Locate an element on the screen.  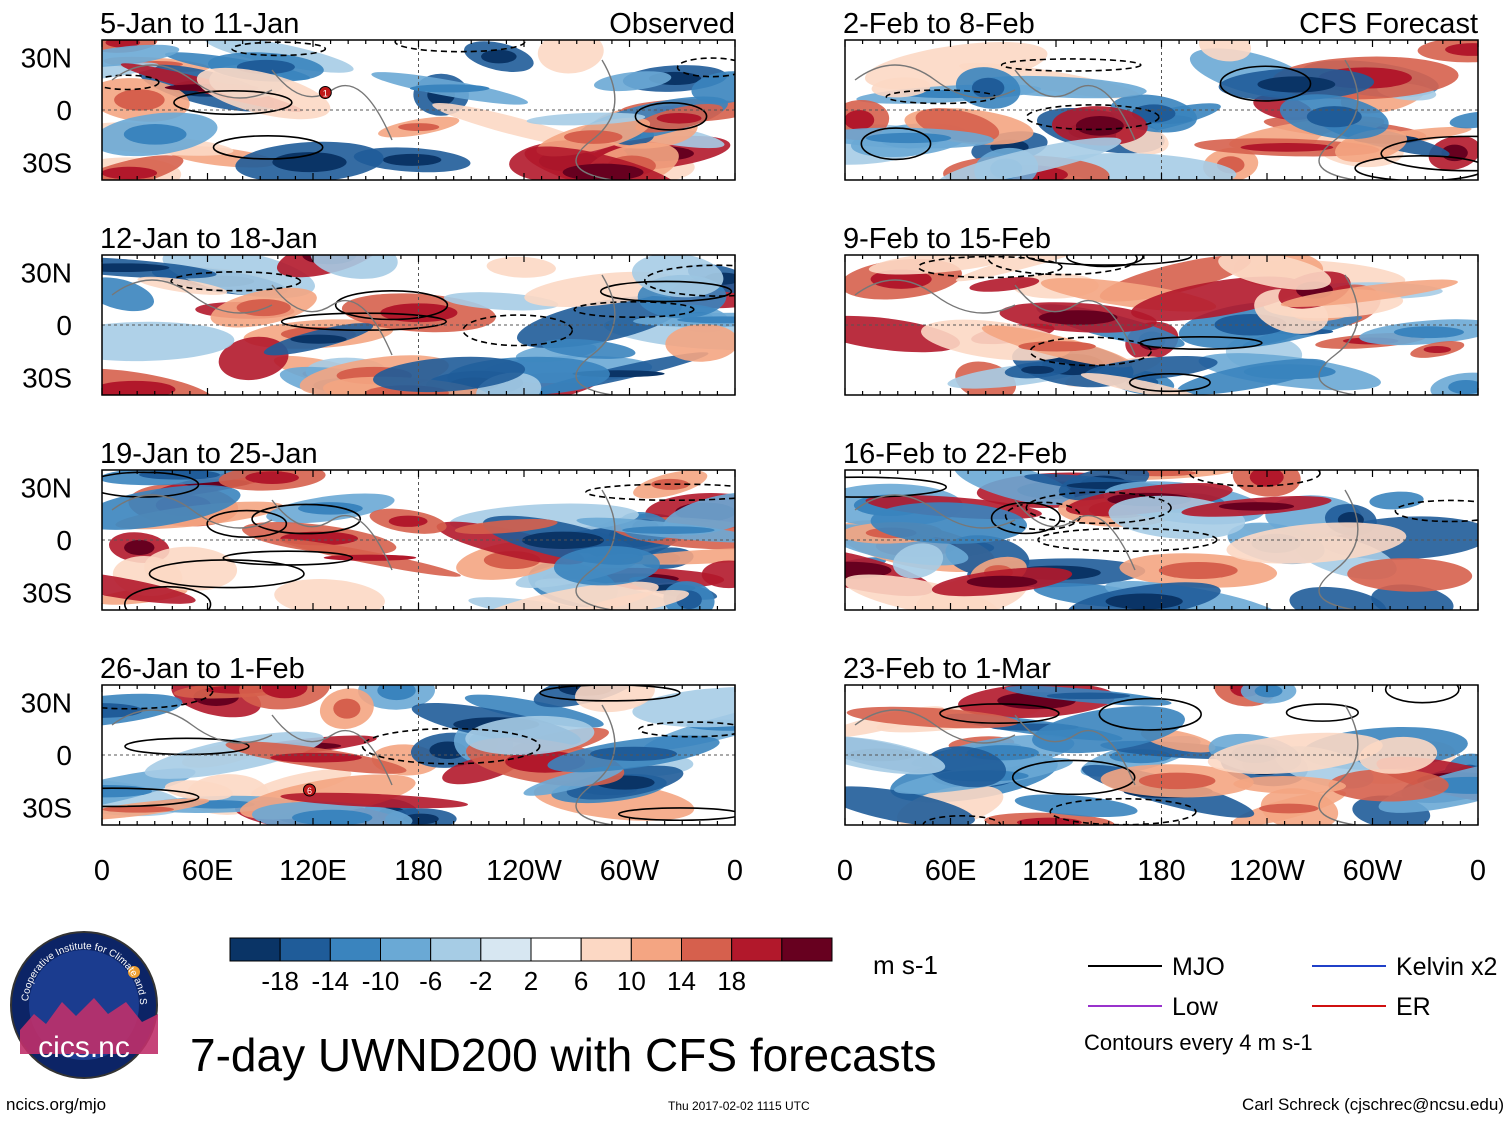
legend-label: ER is located at coordinates (1413, 1007).